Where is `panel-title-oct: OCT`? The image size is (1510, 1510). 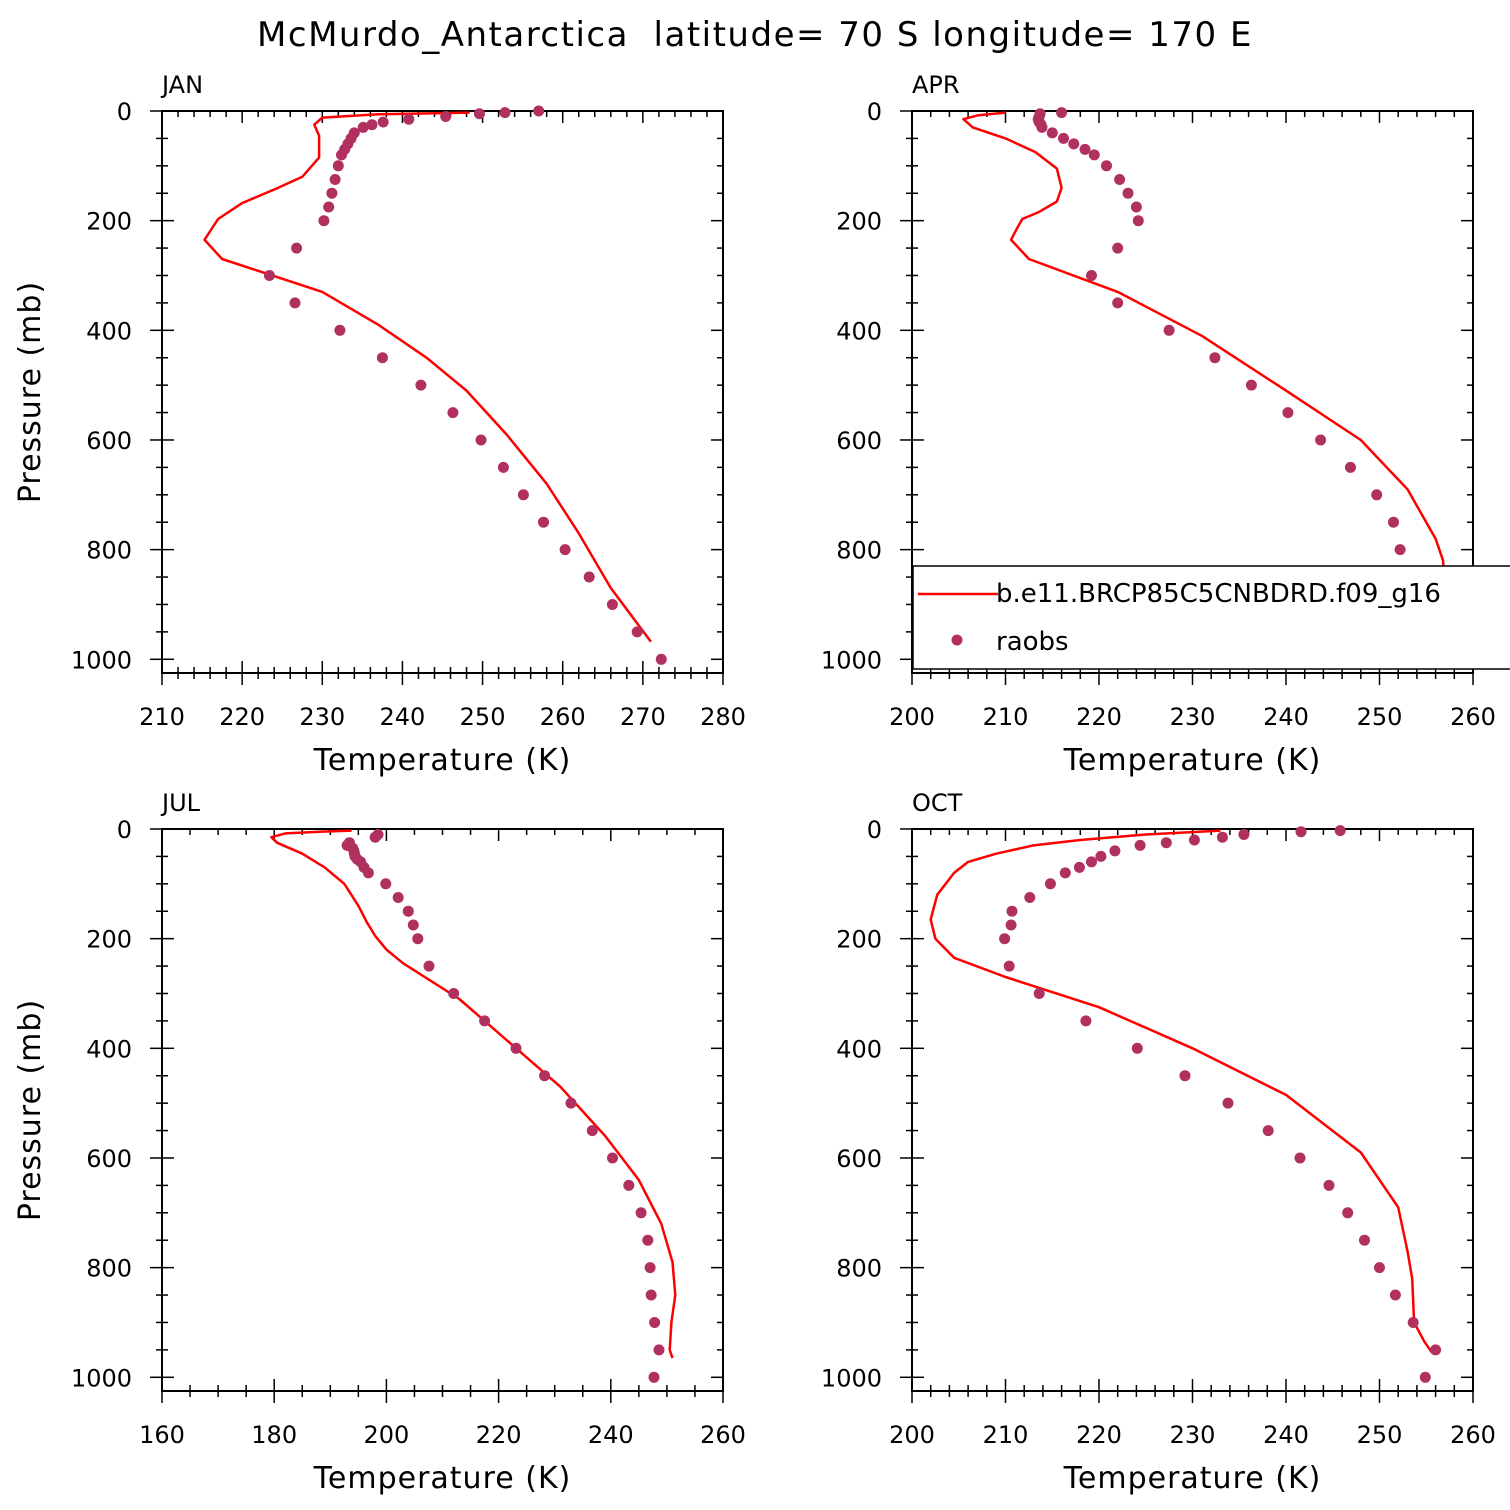
panel-title-oct: OCT is located at coordinates (937, 803).